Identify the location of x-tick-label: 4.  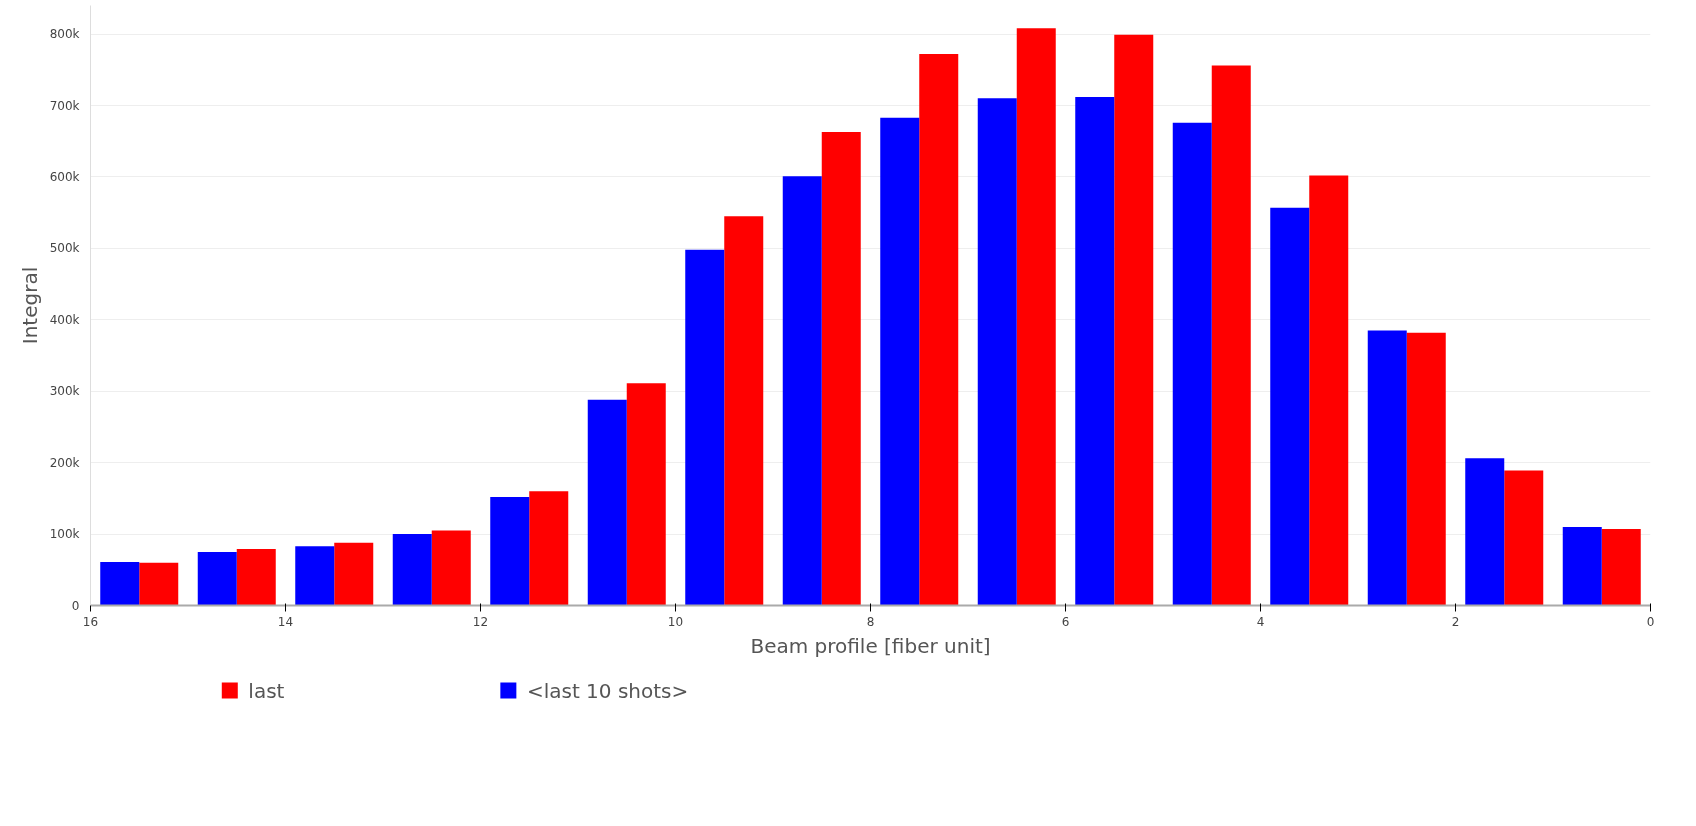
(1260, 621).